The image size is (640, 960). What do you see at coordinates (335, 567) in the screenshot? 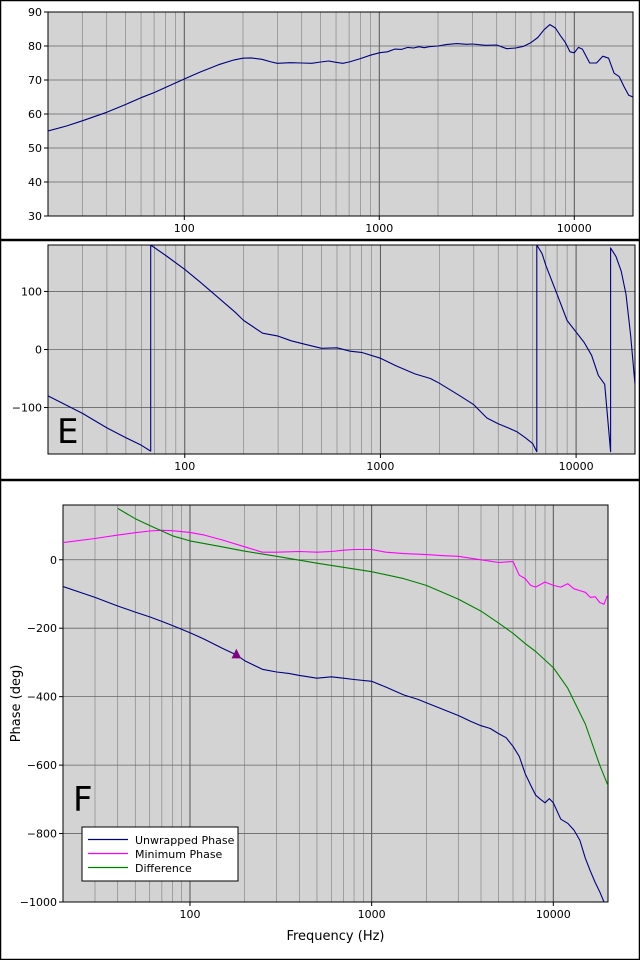
I see `series-line-minimum-phase` at bounding box center [335, 567].